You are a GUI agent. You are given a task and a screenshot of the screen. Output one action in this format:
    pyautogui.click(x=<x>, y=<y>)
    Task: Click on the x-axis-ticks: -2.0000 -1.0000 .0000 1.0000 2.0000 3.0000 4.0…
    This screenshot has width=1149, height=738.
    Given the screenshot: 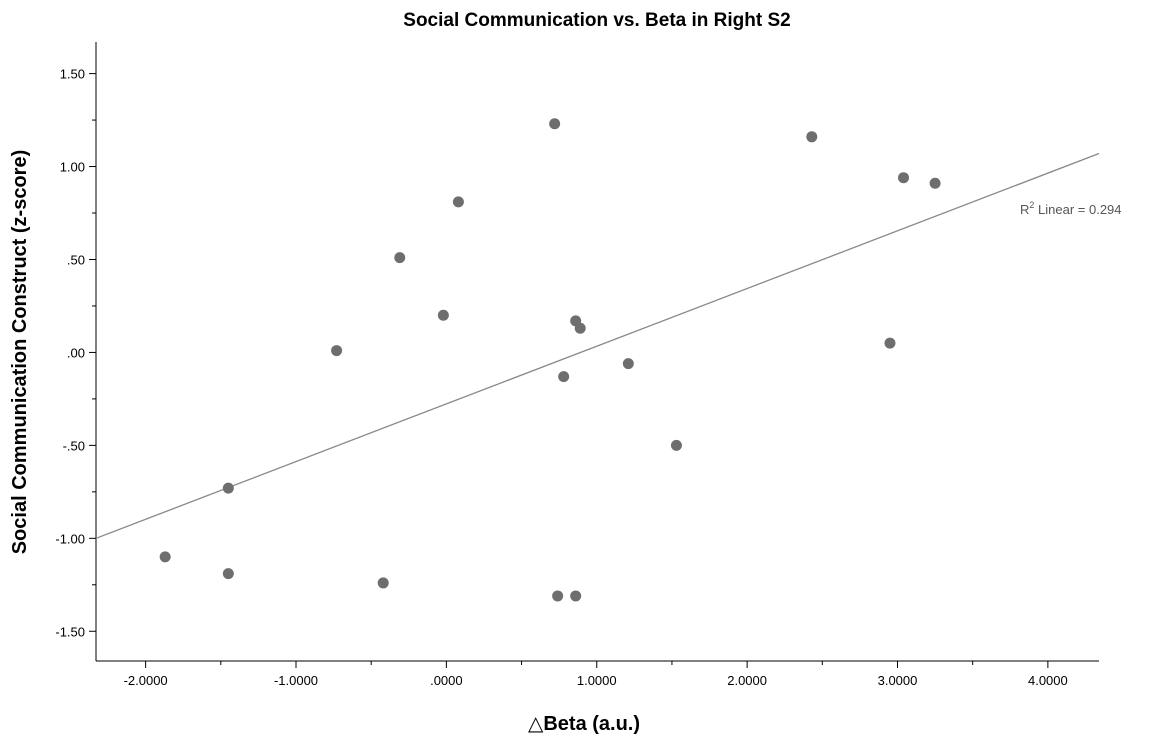 What is the action you would take?
    pyautogui.click(x=596, y=674)
    